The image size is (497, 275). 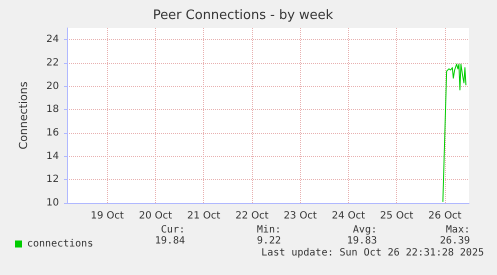 I want to click on text: Min:, so click(x=268, y=230).